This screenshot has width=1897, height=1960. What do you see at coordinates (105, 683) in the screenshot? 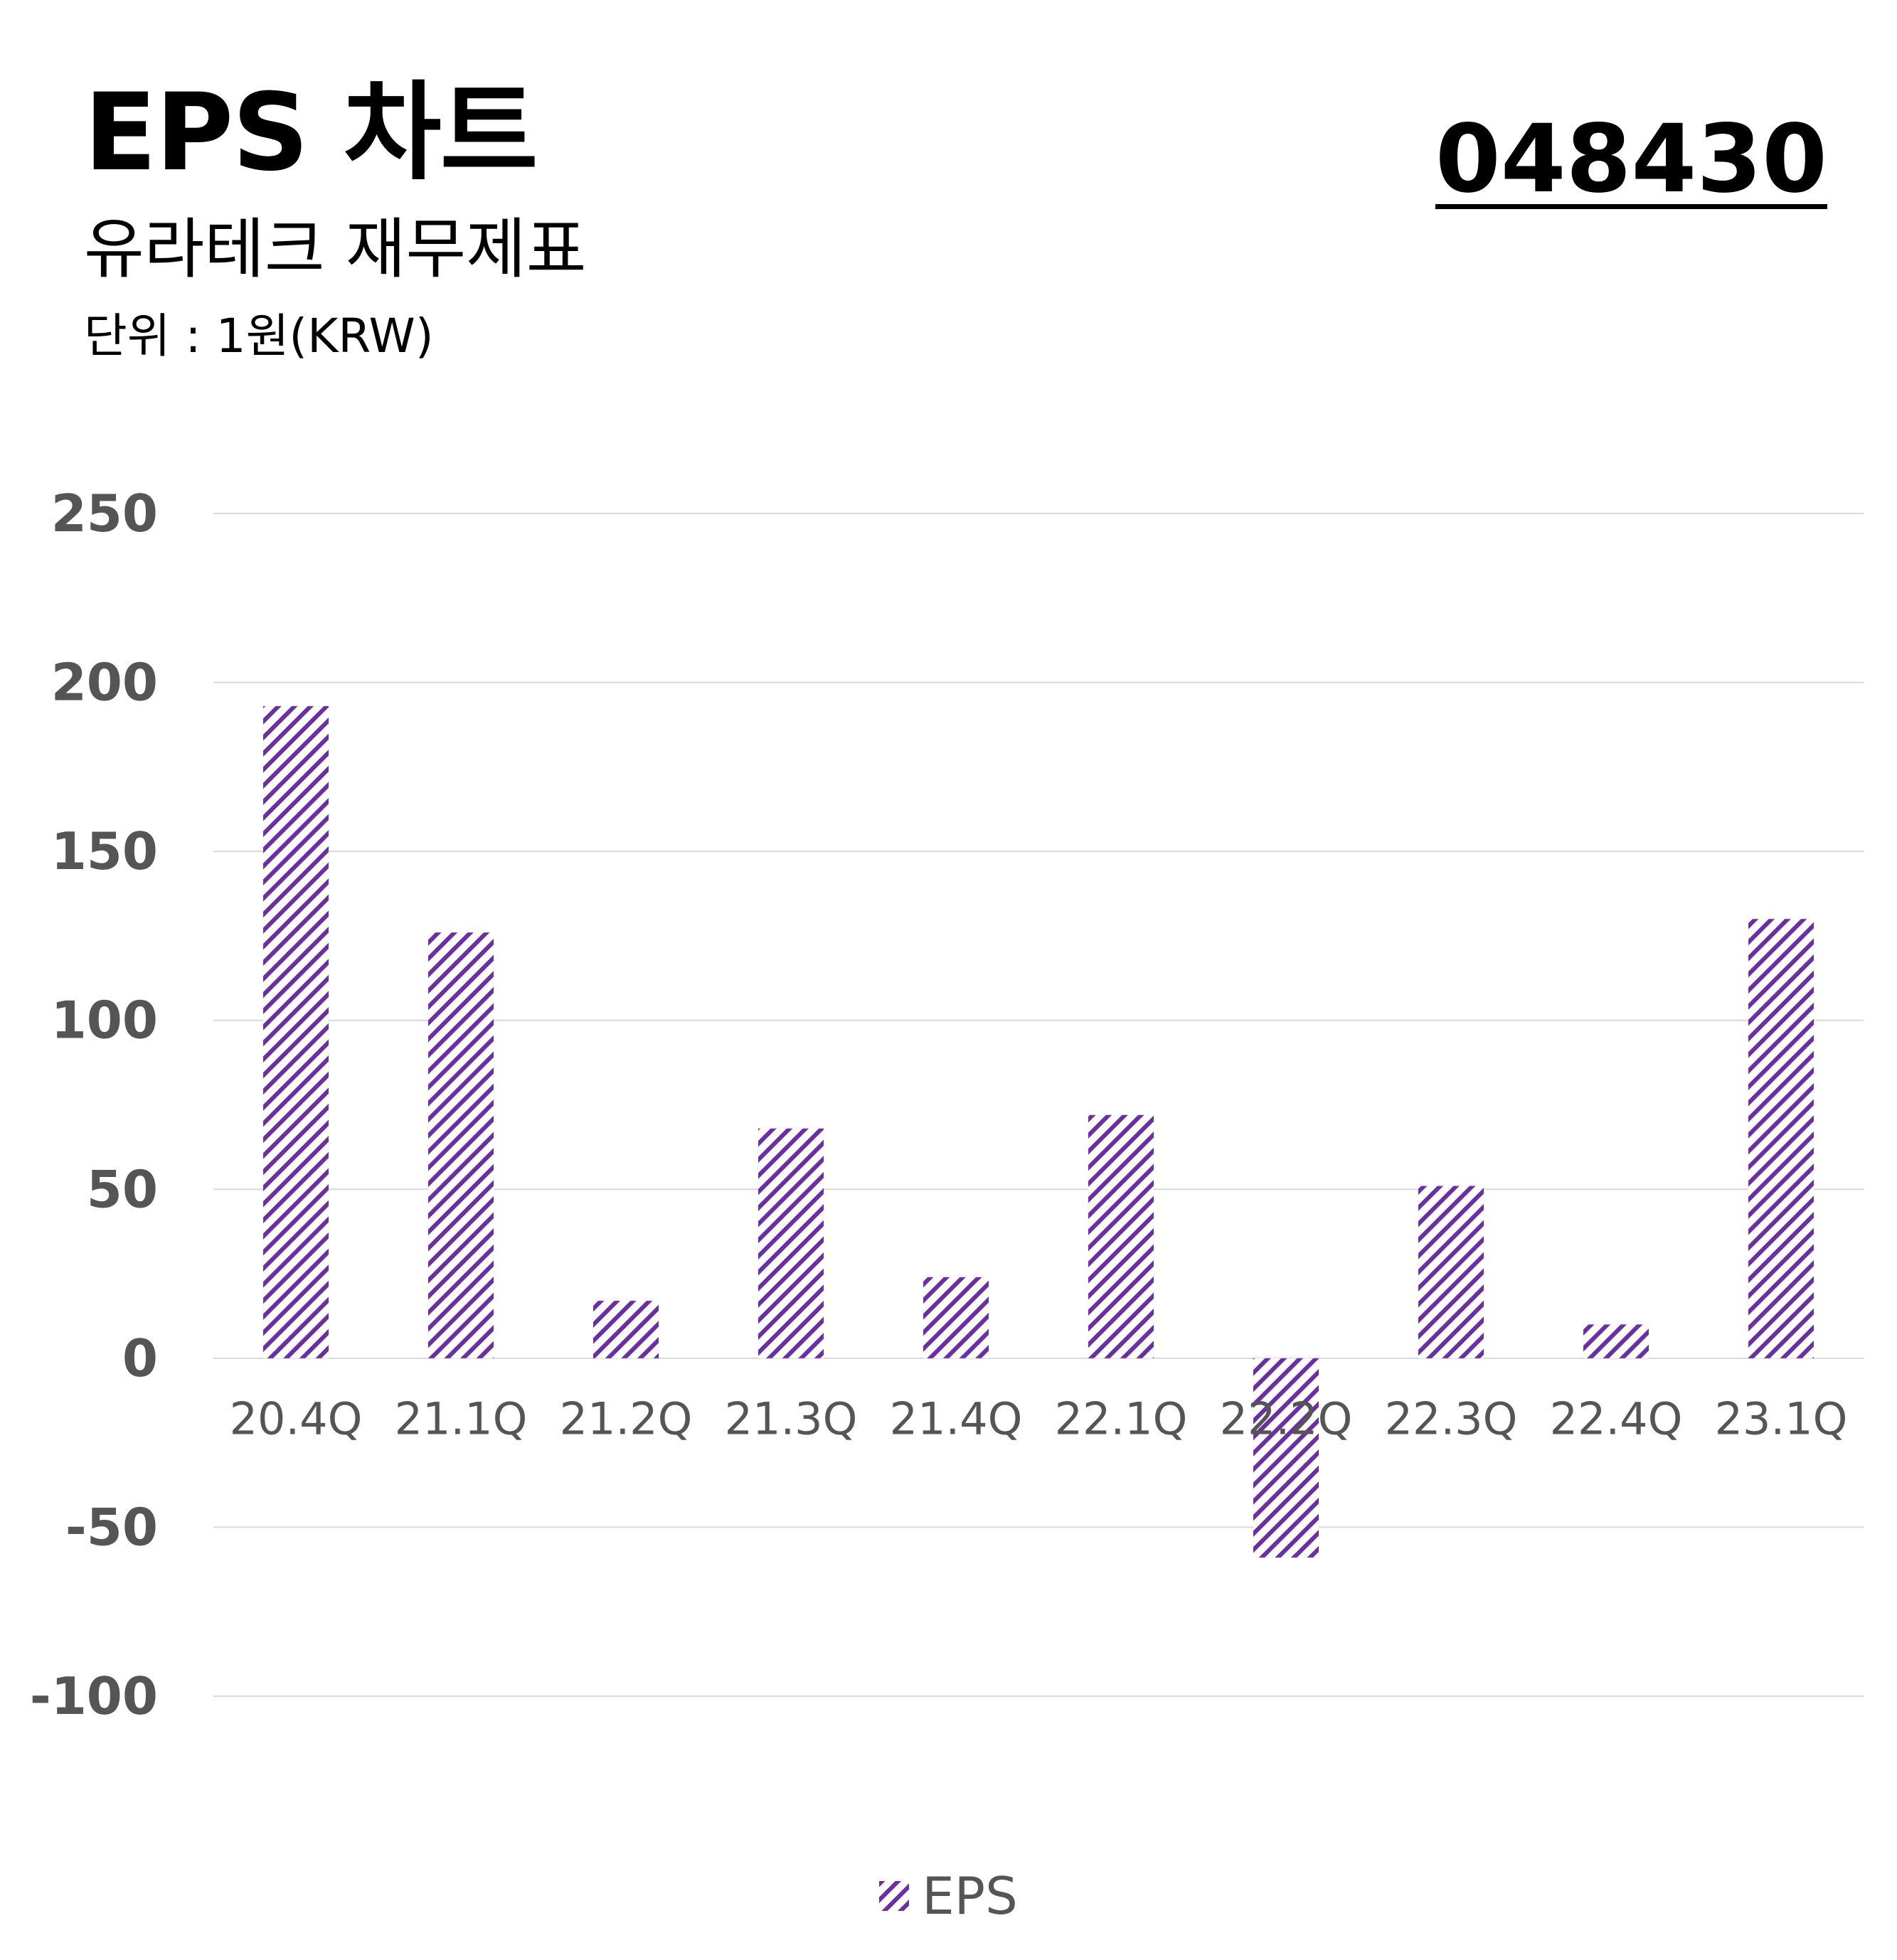
I see `y-tick-label: 200` at bounding box center [105, 683].